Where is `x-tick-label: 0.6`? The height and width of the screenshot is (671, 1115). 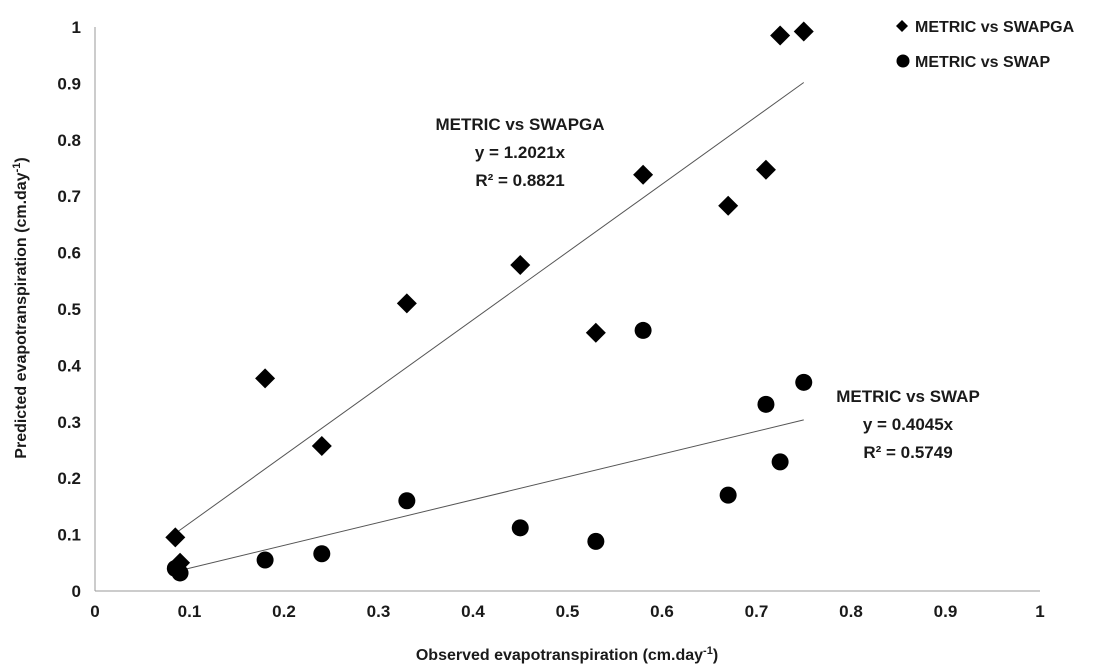
x-tick-label: 0.6 is located at coordinates (662, 611).